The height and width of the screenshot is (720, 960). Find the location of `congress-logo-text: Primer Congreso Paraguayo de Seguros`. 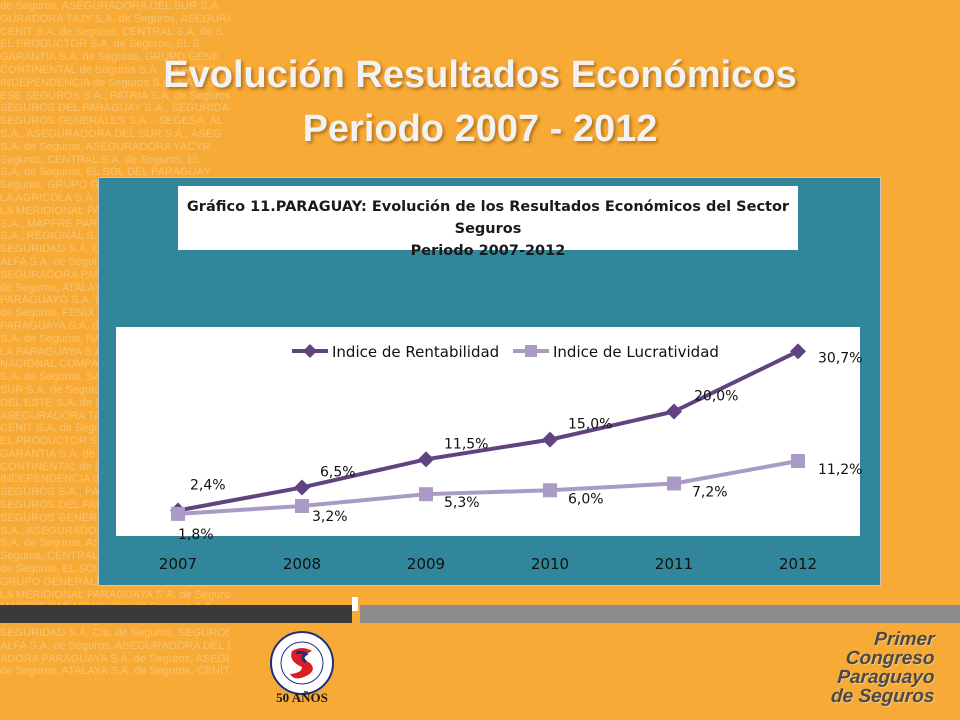

congress-logo-text: Primer Congreso Paraguayo de Seguros is located at coordinates (882, 668).